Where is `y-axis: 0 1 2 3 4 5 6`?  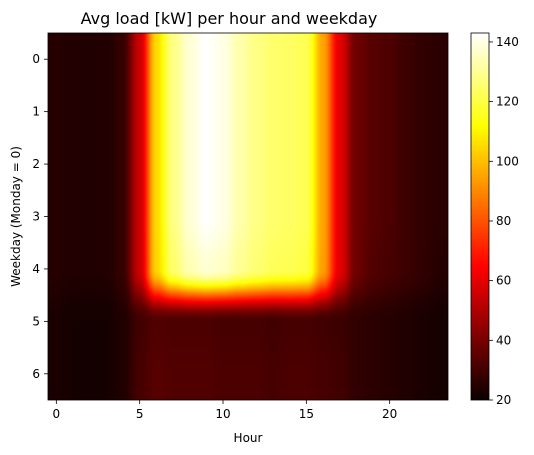
y-axis: 0 1 2 3 4 5 6 is located at coordinates (40, 216).